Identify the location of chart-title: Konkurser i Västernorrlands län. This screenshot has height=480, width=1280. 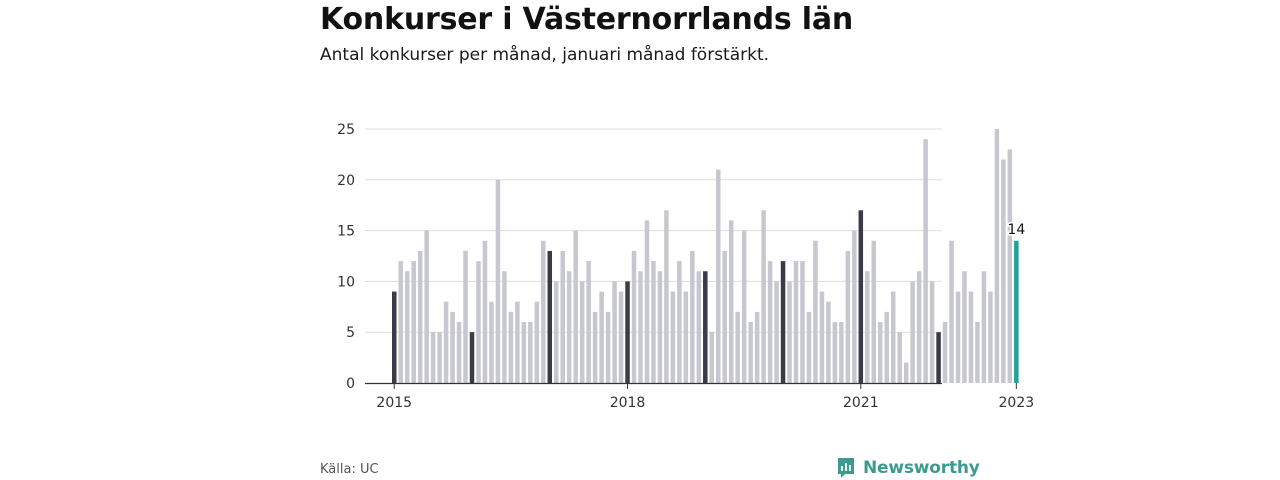
(587, 19).